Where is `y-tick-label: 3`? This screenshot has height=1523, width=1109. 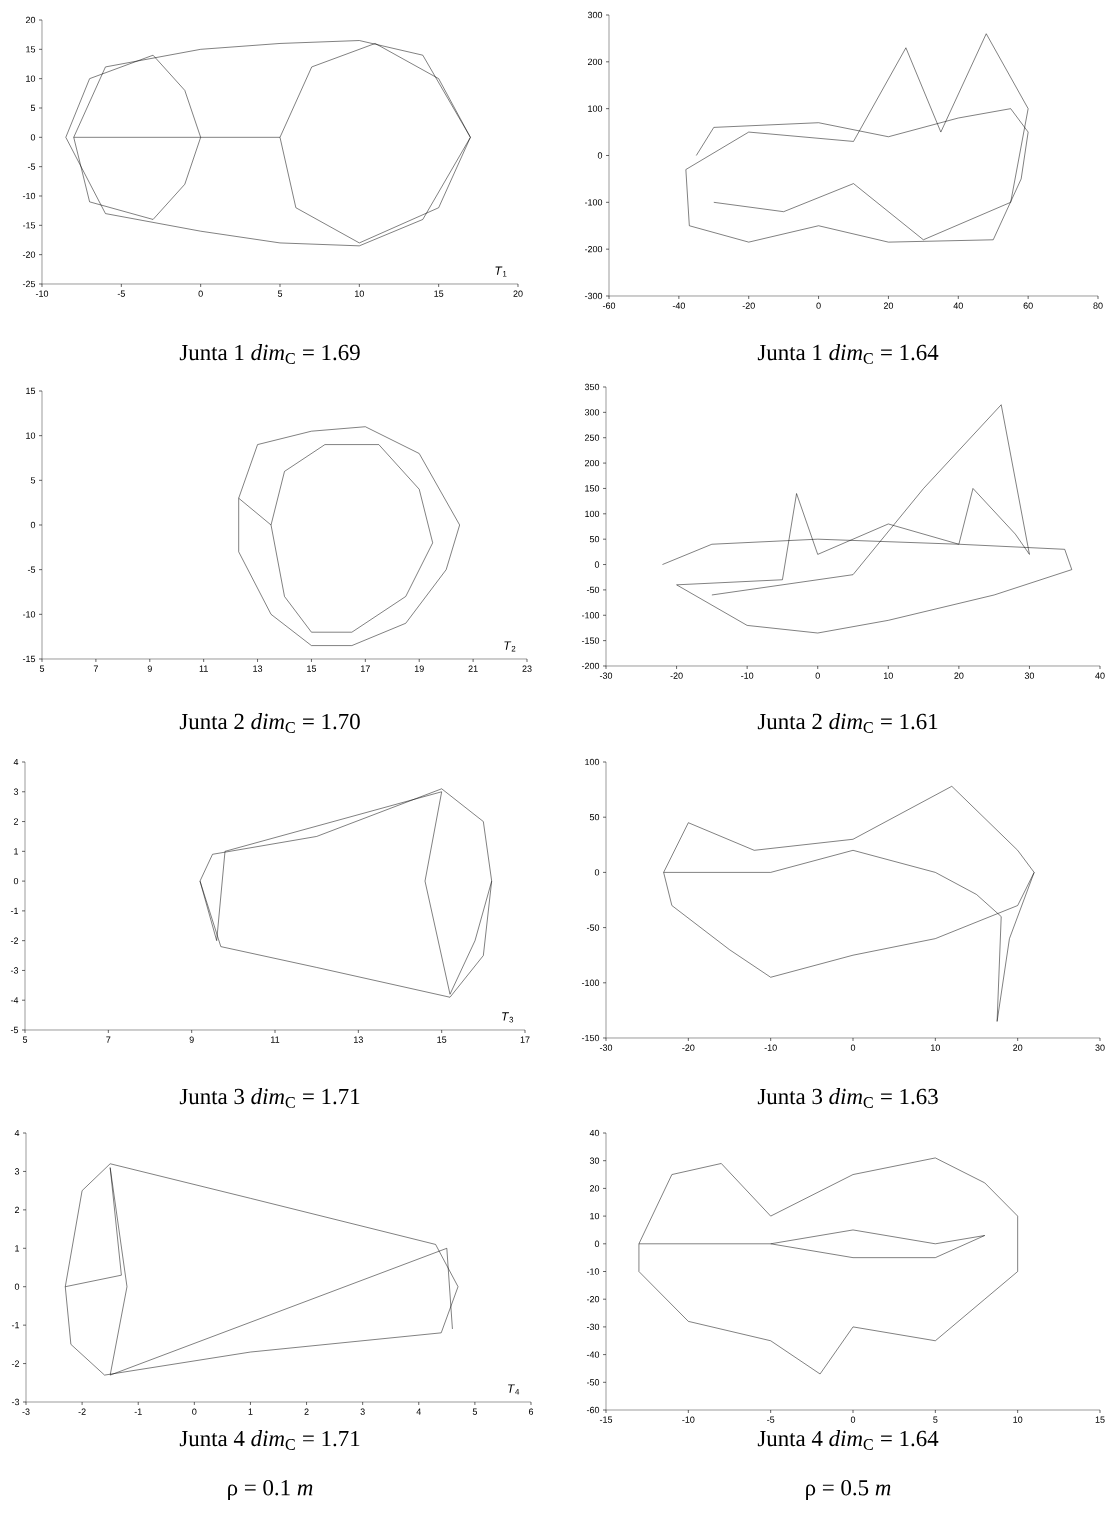 y-tick-label: 3 is located at coordinates (16, 791).